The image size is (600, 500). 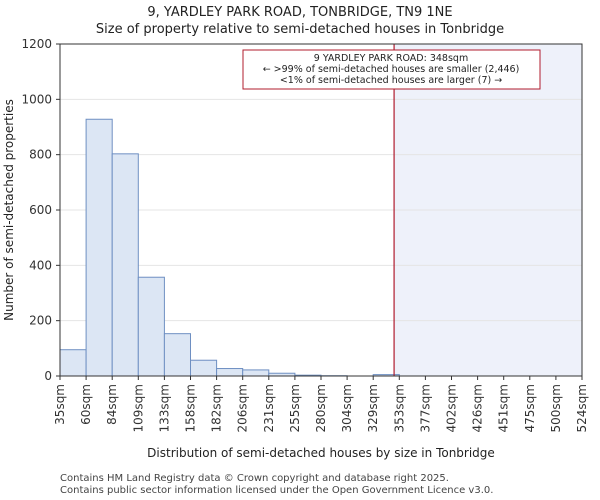 What do you see at coordinates (300, 12) in the screenshot?
I see `chart-title: 9, YARDLEY PARK ROAD, TONBRIDGE, TN9 1NE` at bounding box center [300, 12].